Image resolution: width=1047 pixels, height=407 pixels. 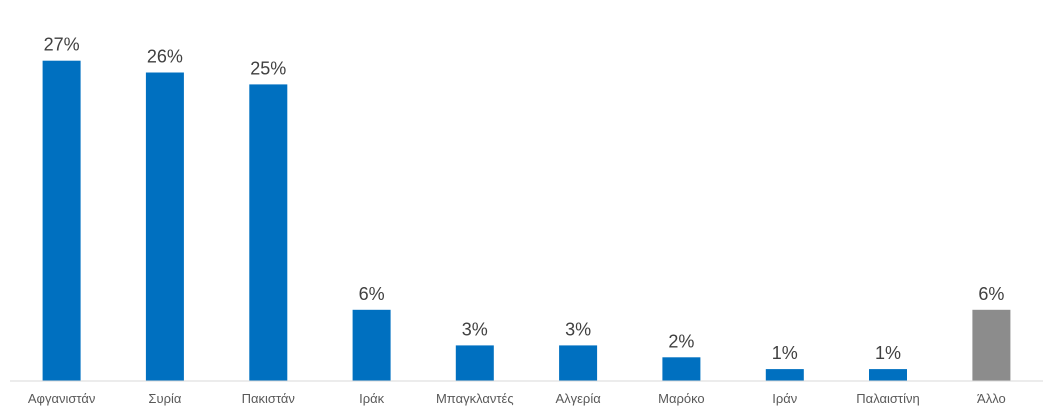 I want to click on category-label-0: Αφγανιστάν, so click(x=62, y=398).